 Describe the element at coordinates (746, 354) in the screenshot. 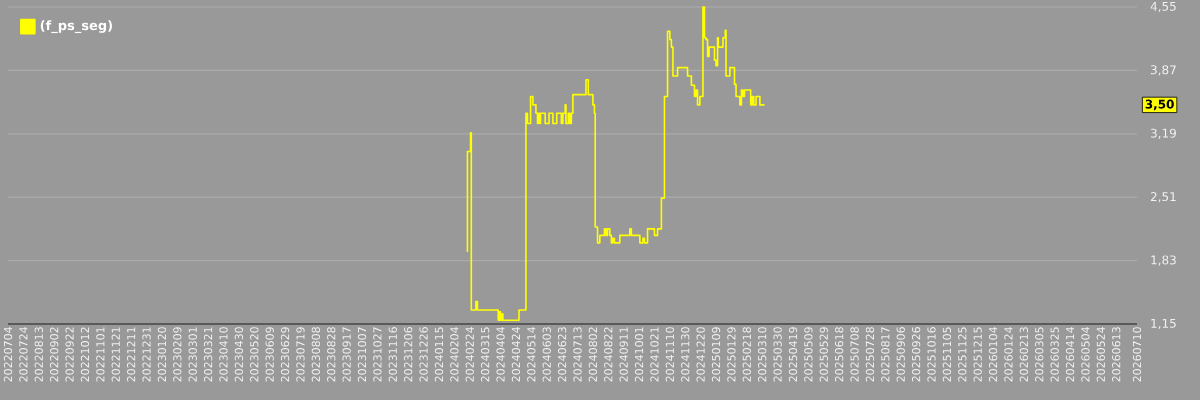

I see `x-tick-label: 20250218` at that location.